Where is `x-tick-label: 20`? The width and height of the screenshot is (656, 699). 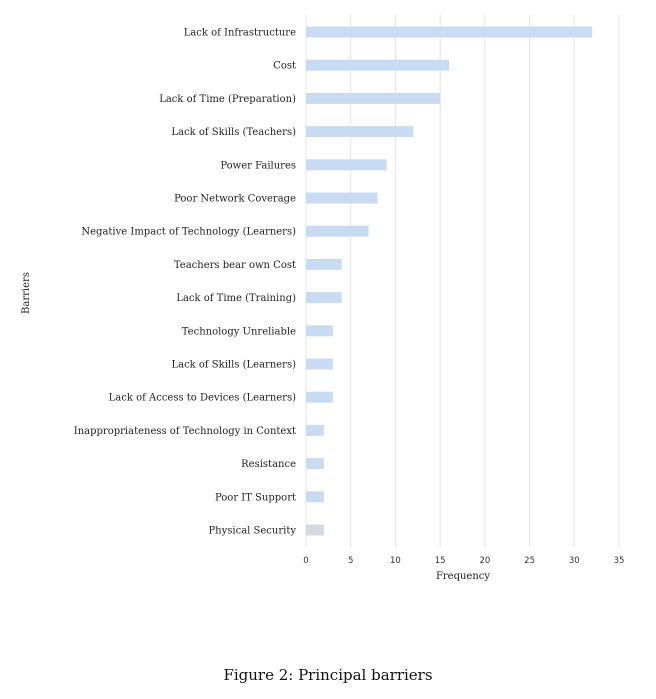 x-tick-label: 20 is located at coordinates (484, 561).